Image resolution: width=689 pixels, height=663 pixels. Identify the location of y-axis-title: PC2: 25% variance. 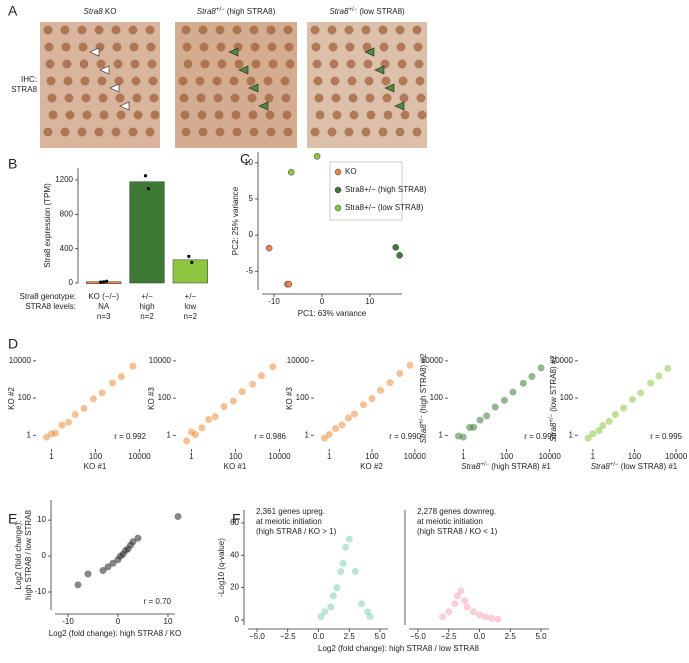
(235, 220).